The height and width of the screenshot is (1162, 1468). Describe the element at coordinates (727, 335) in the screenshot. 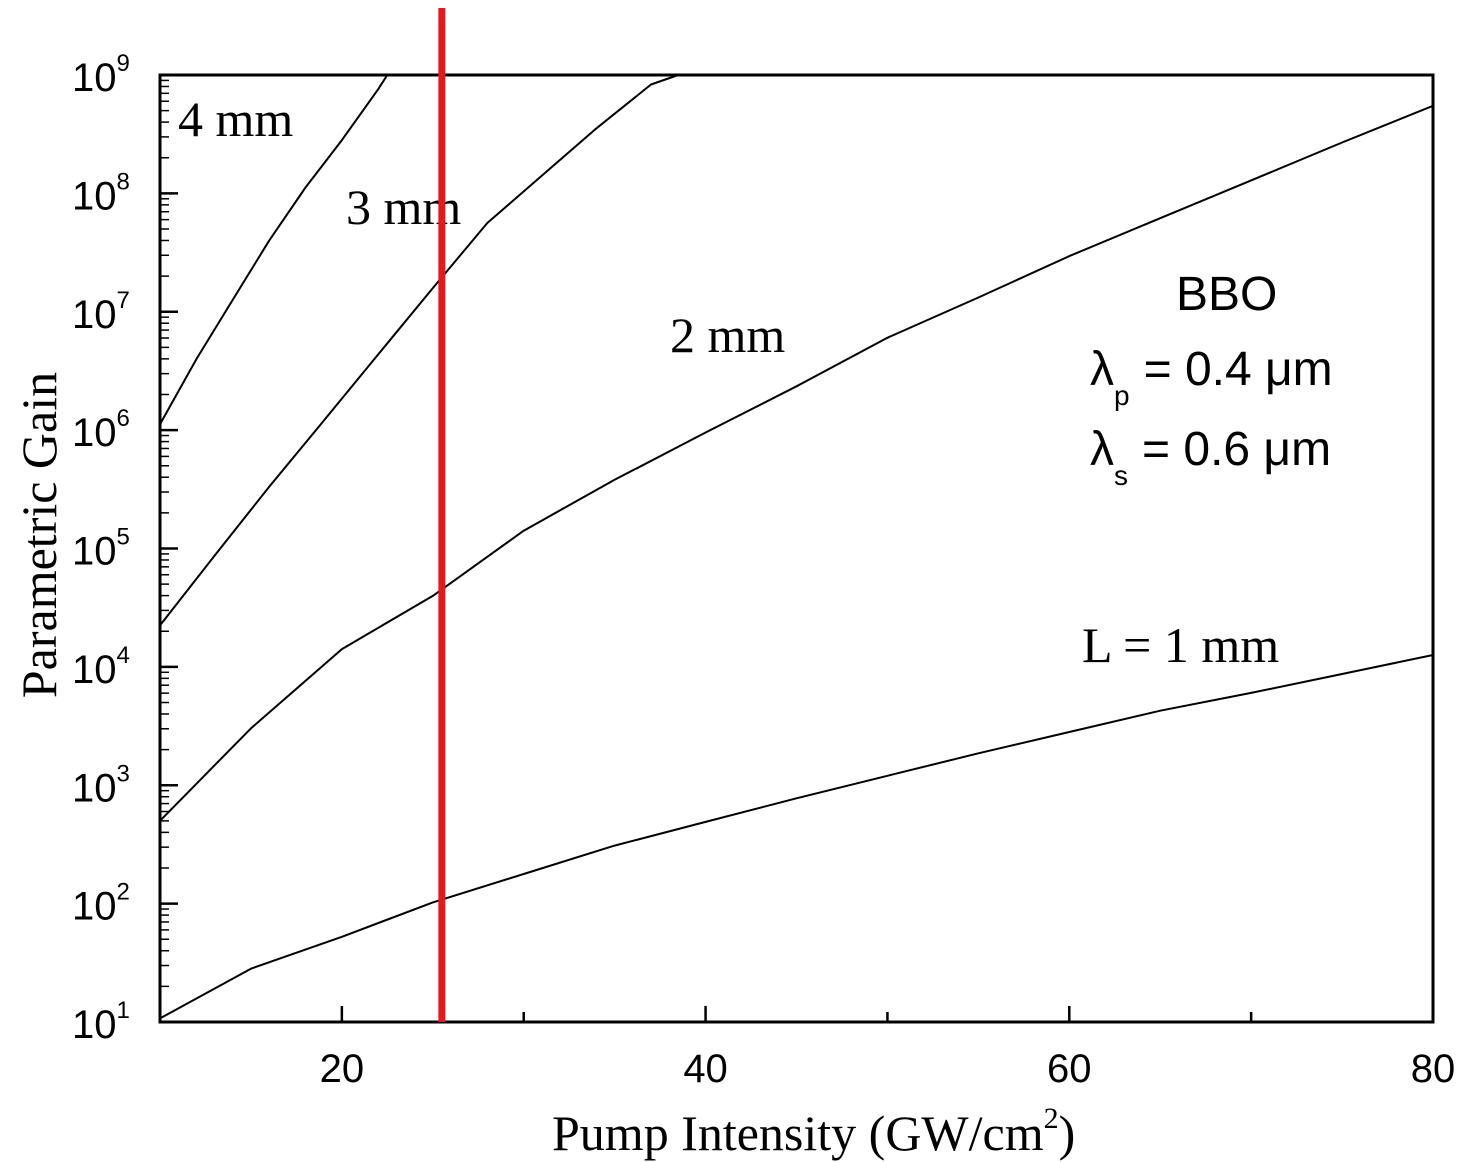

I see `series-label-2mm: 2 mm` at that location.